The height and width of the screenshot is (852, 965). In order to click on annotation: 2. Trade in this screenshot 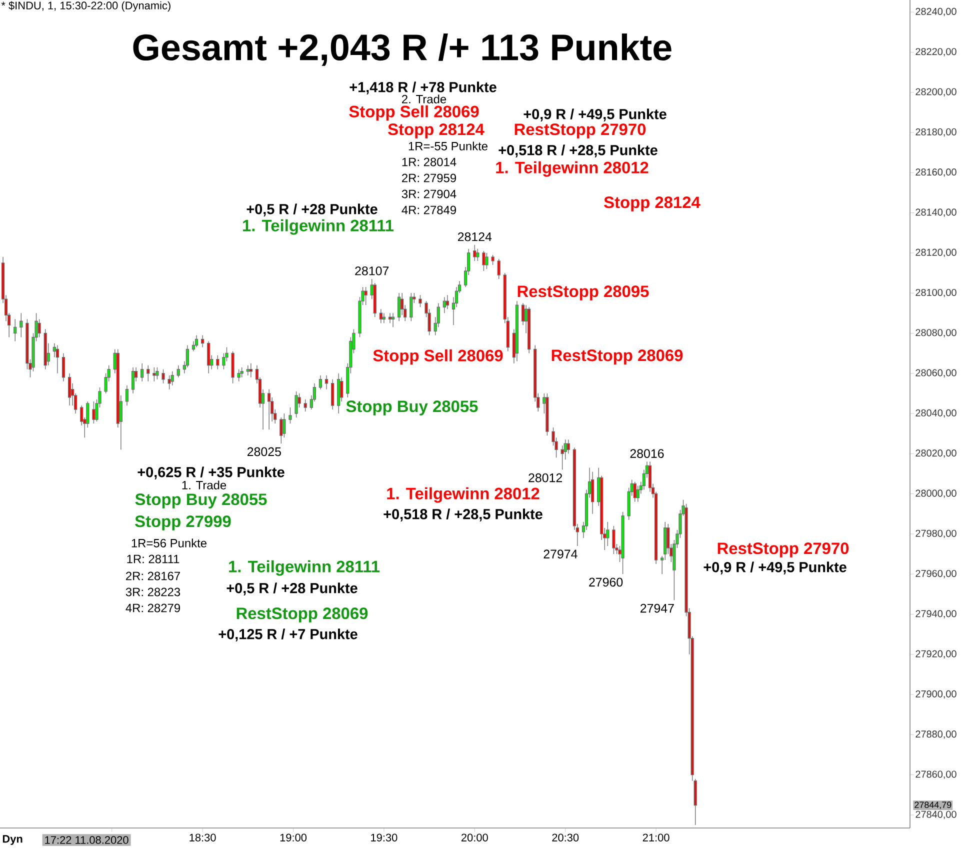, I will do `click(424, 99)`.